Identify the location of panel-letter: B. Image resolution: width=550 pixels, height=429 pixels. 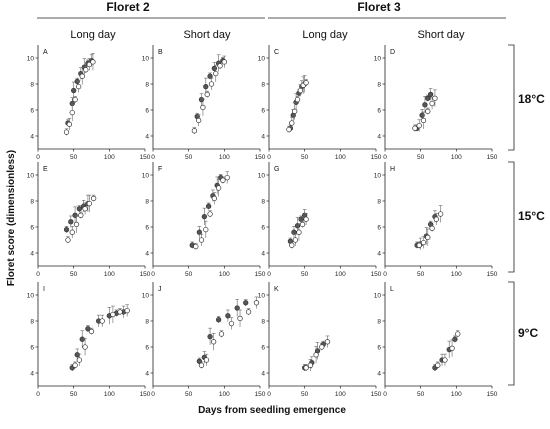
(160, 52).